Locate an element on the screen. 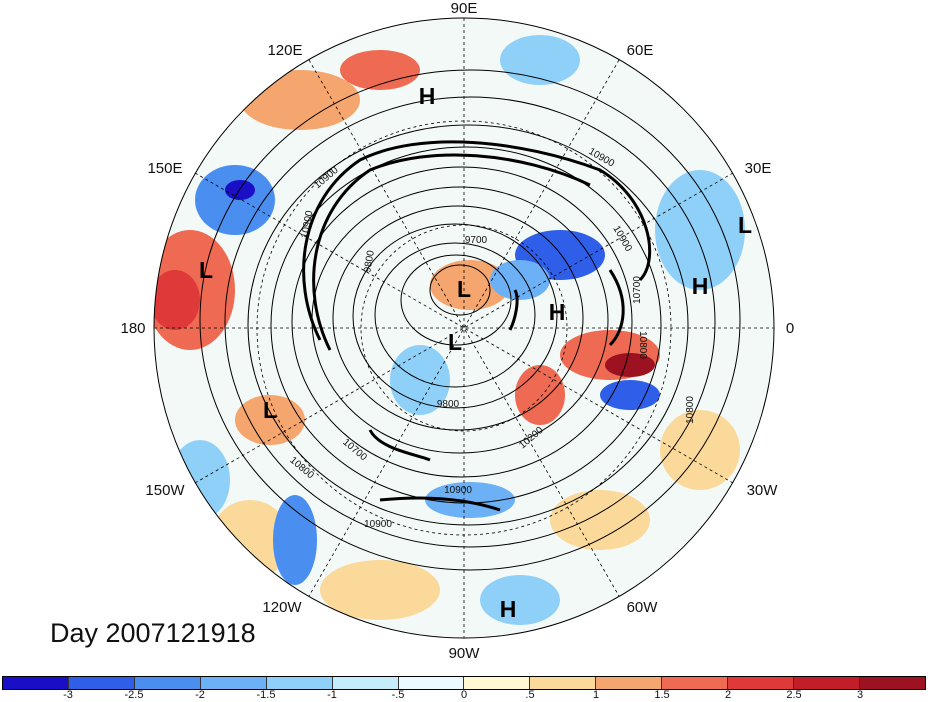 The height and width of the screenshot is (702, 928). colorbar-ticks: -3 -2.5 -2 -1.5 -1 -.5 0 .5 1 1.5 2 2.5 3 is located at coordinates (464, 695).